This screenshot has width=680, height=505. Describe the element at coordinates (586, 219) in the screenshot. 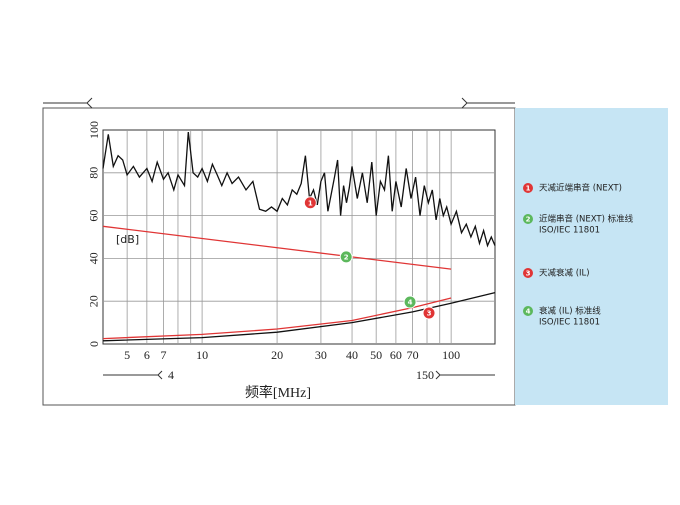

I see `legend-text: 近端串音 (NEXT) 标准线` at that location.